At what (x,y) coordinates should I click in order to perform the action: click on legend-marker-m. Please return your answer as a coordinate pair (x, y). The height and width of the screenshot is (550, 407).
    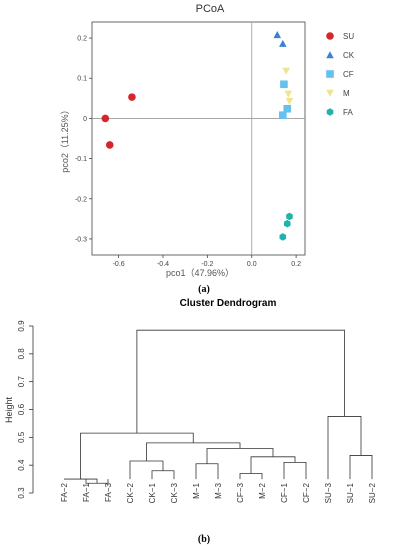
    Looking at the image, I should click on (330, 93).